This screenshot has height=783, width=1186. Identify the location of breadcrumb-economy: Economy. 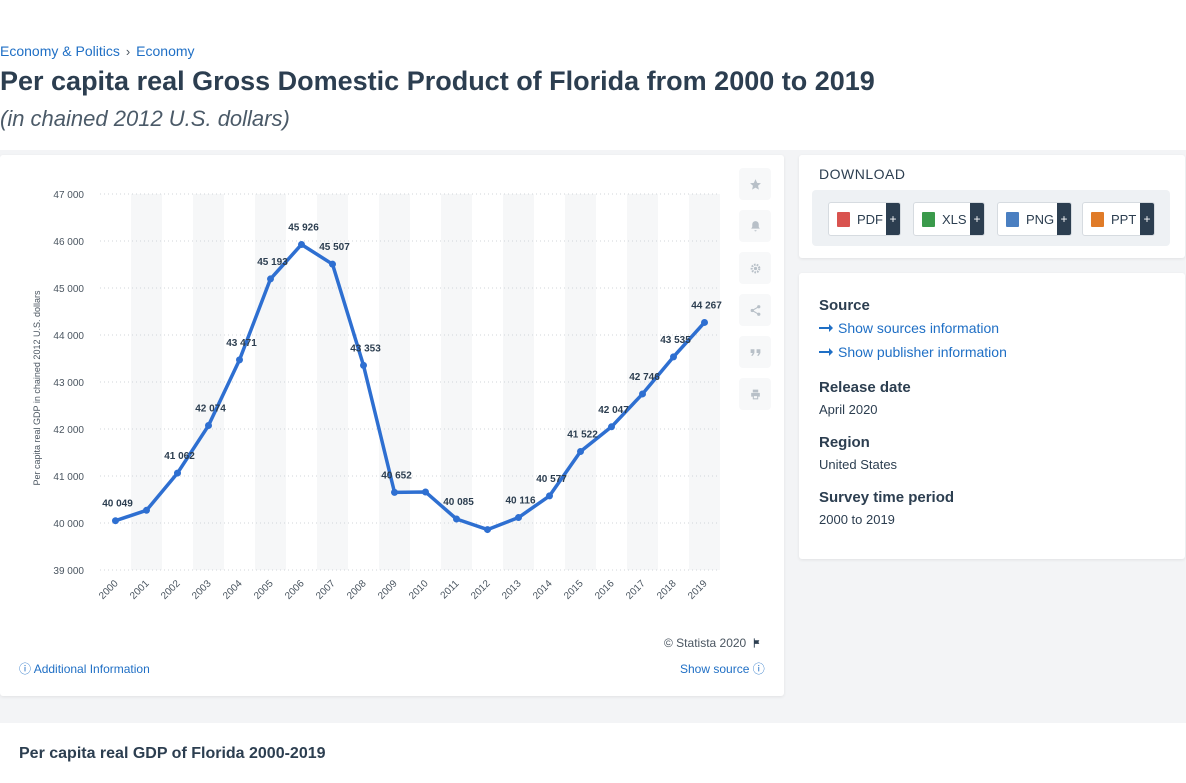
(165, 51).